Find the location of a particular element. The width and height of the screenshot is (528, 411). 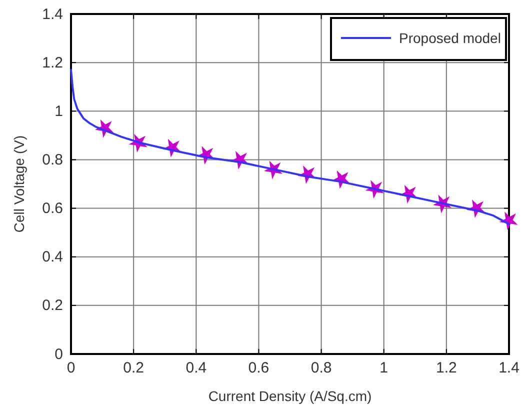

x-tick-label: 0.8 is located at coordinates (321, 368).